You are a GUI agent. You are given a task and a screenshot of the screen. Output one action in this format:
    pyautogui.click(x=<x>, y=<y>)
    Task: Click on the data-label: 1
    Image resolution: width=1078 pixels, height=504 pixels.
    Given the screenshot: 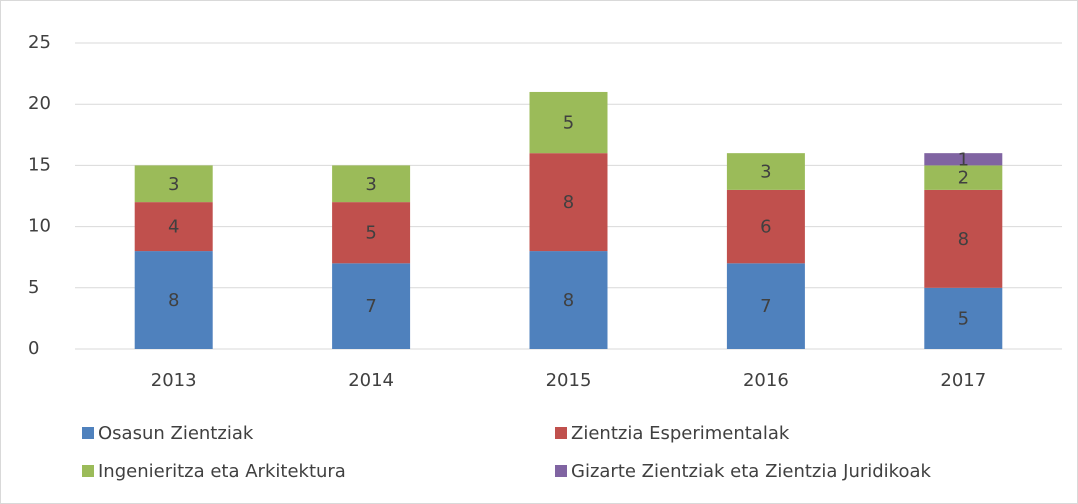 What is the action you would take?
    pyautogui.click(x=963, y=159)
    